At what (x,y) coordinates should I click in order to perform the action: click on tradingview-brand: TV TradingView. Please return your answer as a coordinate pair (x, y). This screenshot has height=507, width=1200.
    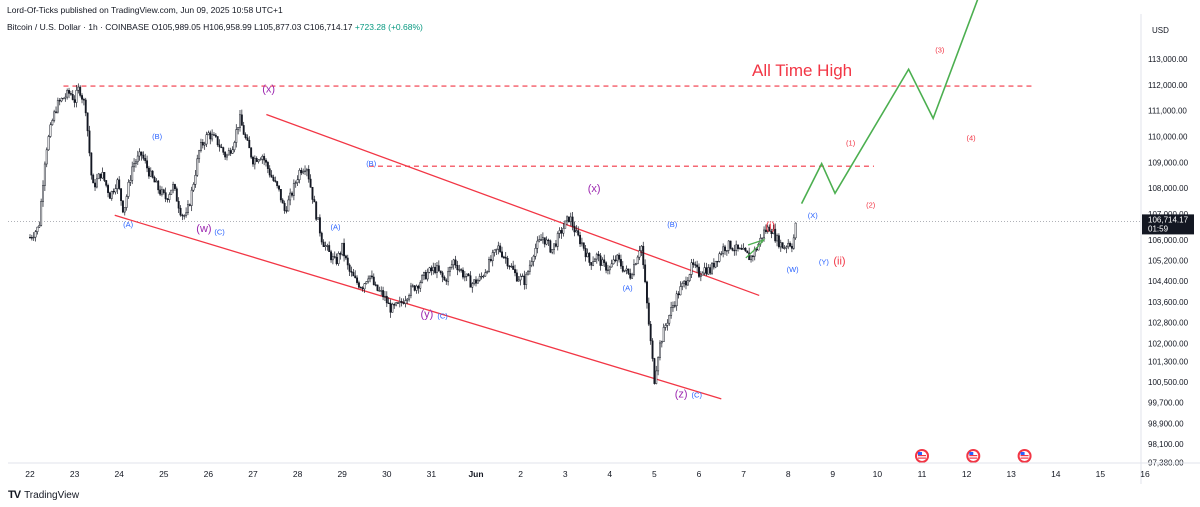
    Looking at the image, I should click on (43, 495).